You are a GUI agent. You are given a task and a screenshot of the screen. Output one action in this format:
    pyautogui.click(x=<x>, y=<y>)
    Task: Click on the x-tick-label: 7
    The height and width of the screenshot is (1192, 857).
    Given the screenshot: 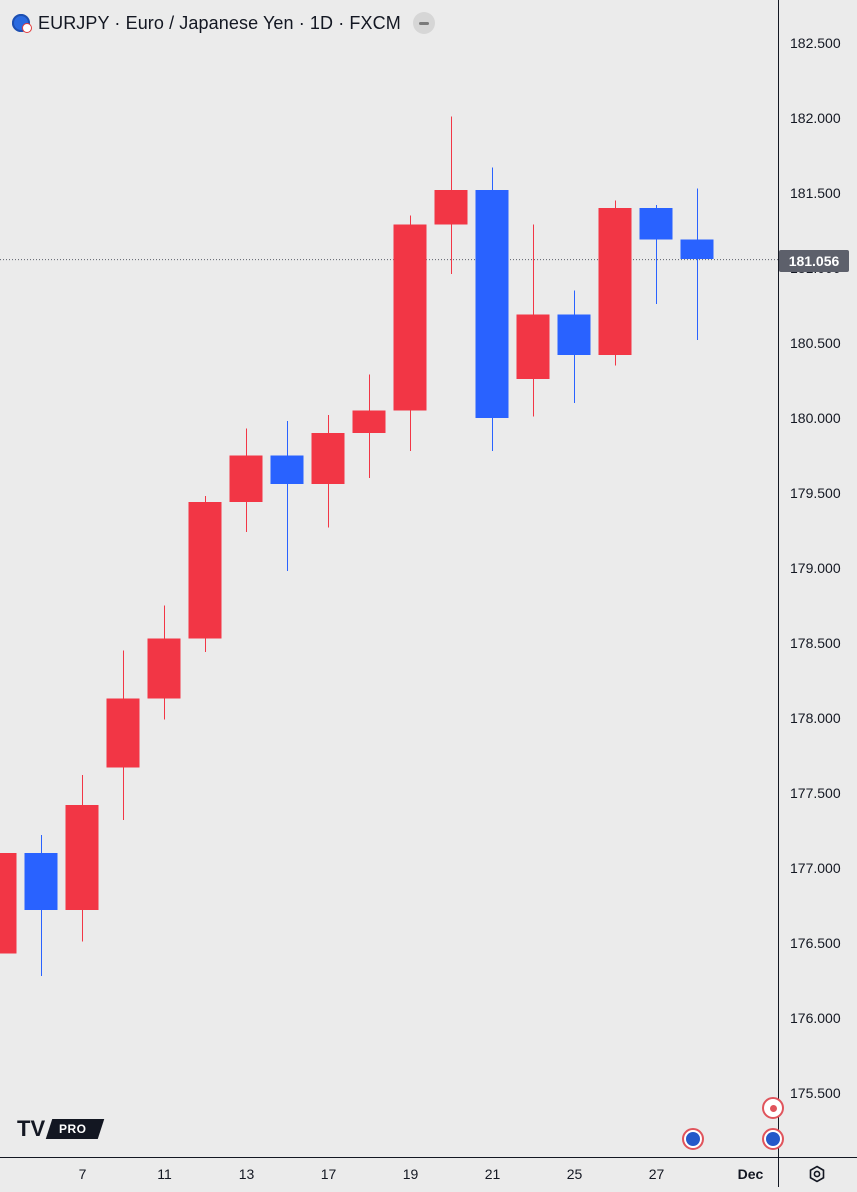 What is the action you would take?
    pyautogui.click(x=83, y=1174)
    